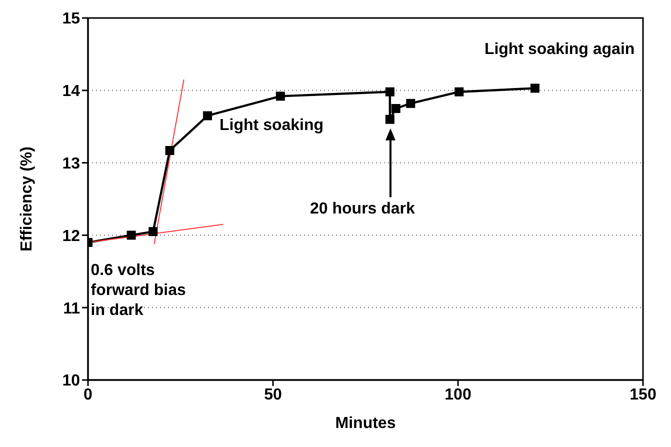 The height and width of the screenshot is (447, 671). What do you see at coordinates (27, 199) in the screenshot?
I see `y-axis-title: Efficiency (%)` at bounding box center [27, 199].